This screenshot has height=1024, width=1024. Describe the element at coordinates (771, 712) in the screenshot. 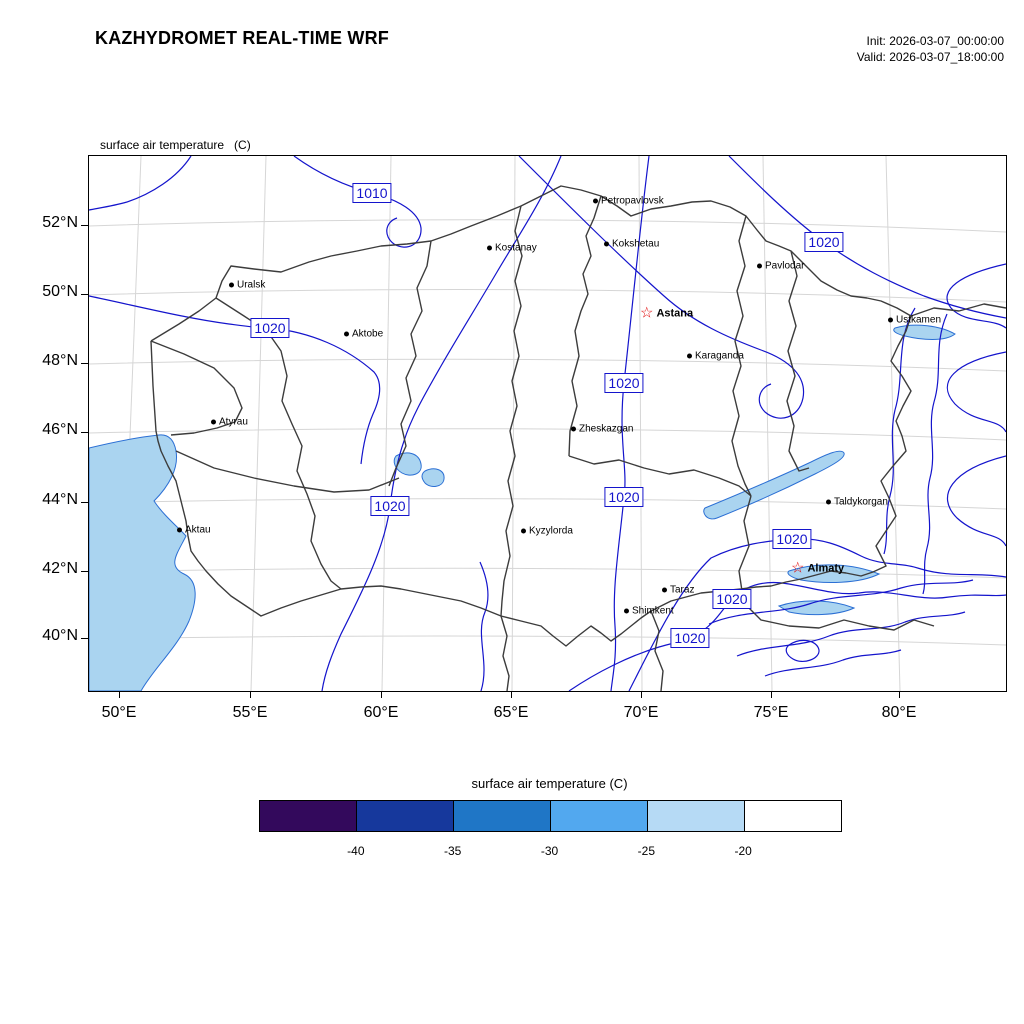

I see `lon-tick-label: 75°E` at that location.